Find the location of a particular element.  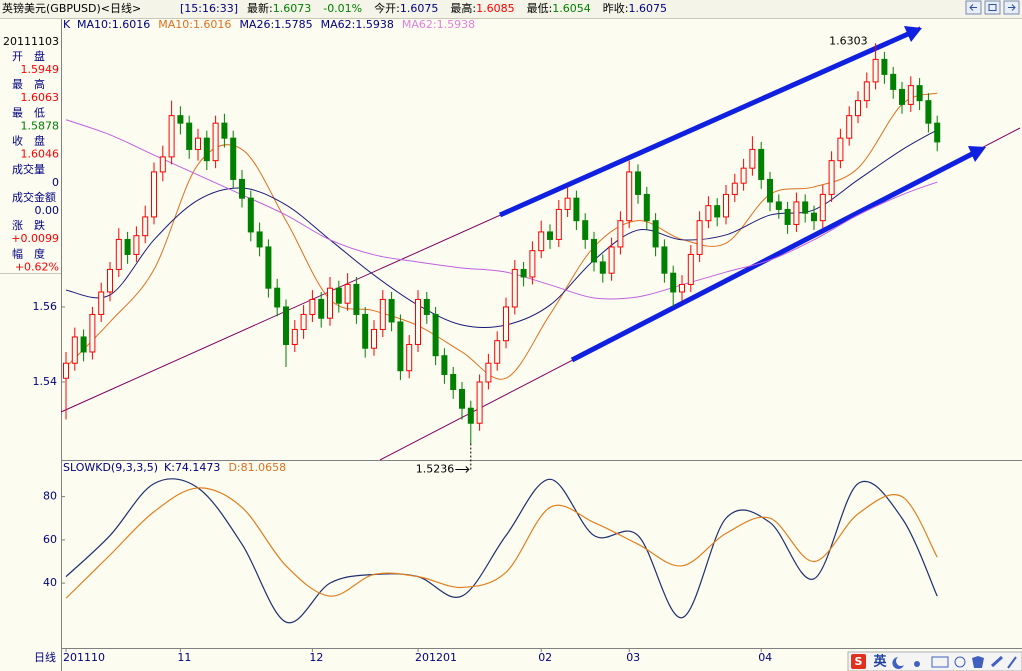

quote-value: 1.6085 is located at coordinates (495, 8).